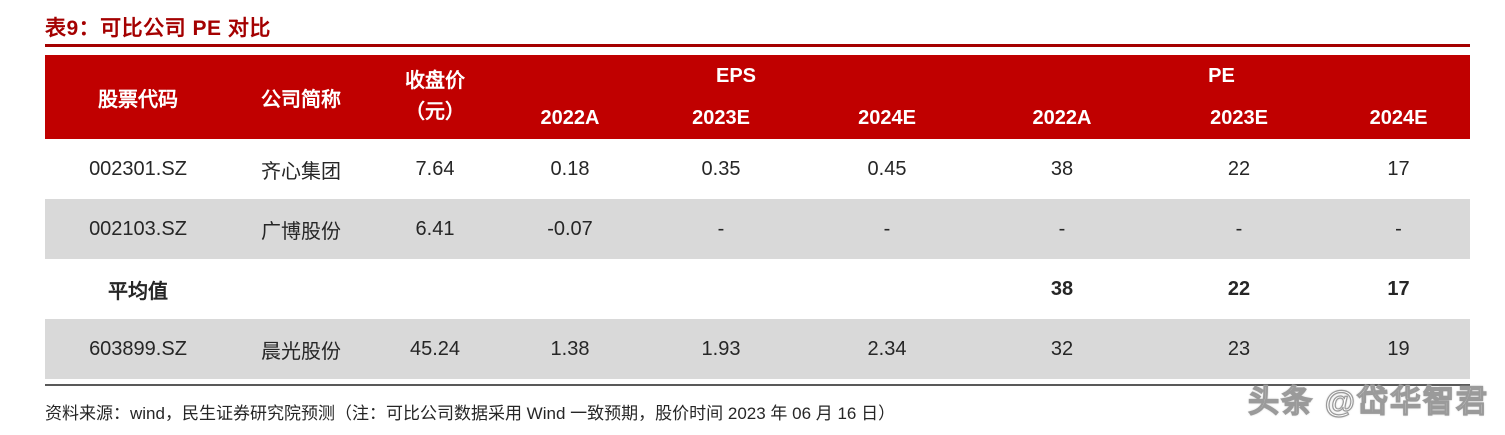 The height and width of the screenshot is (435, 1505). I want to click on table-cell: 23, so click(1239, 349).